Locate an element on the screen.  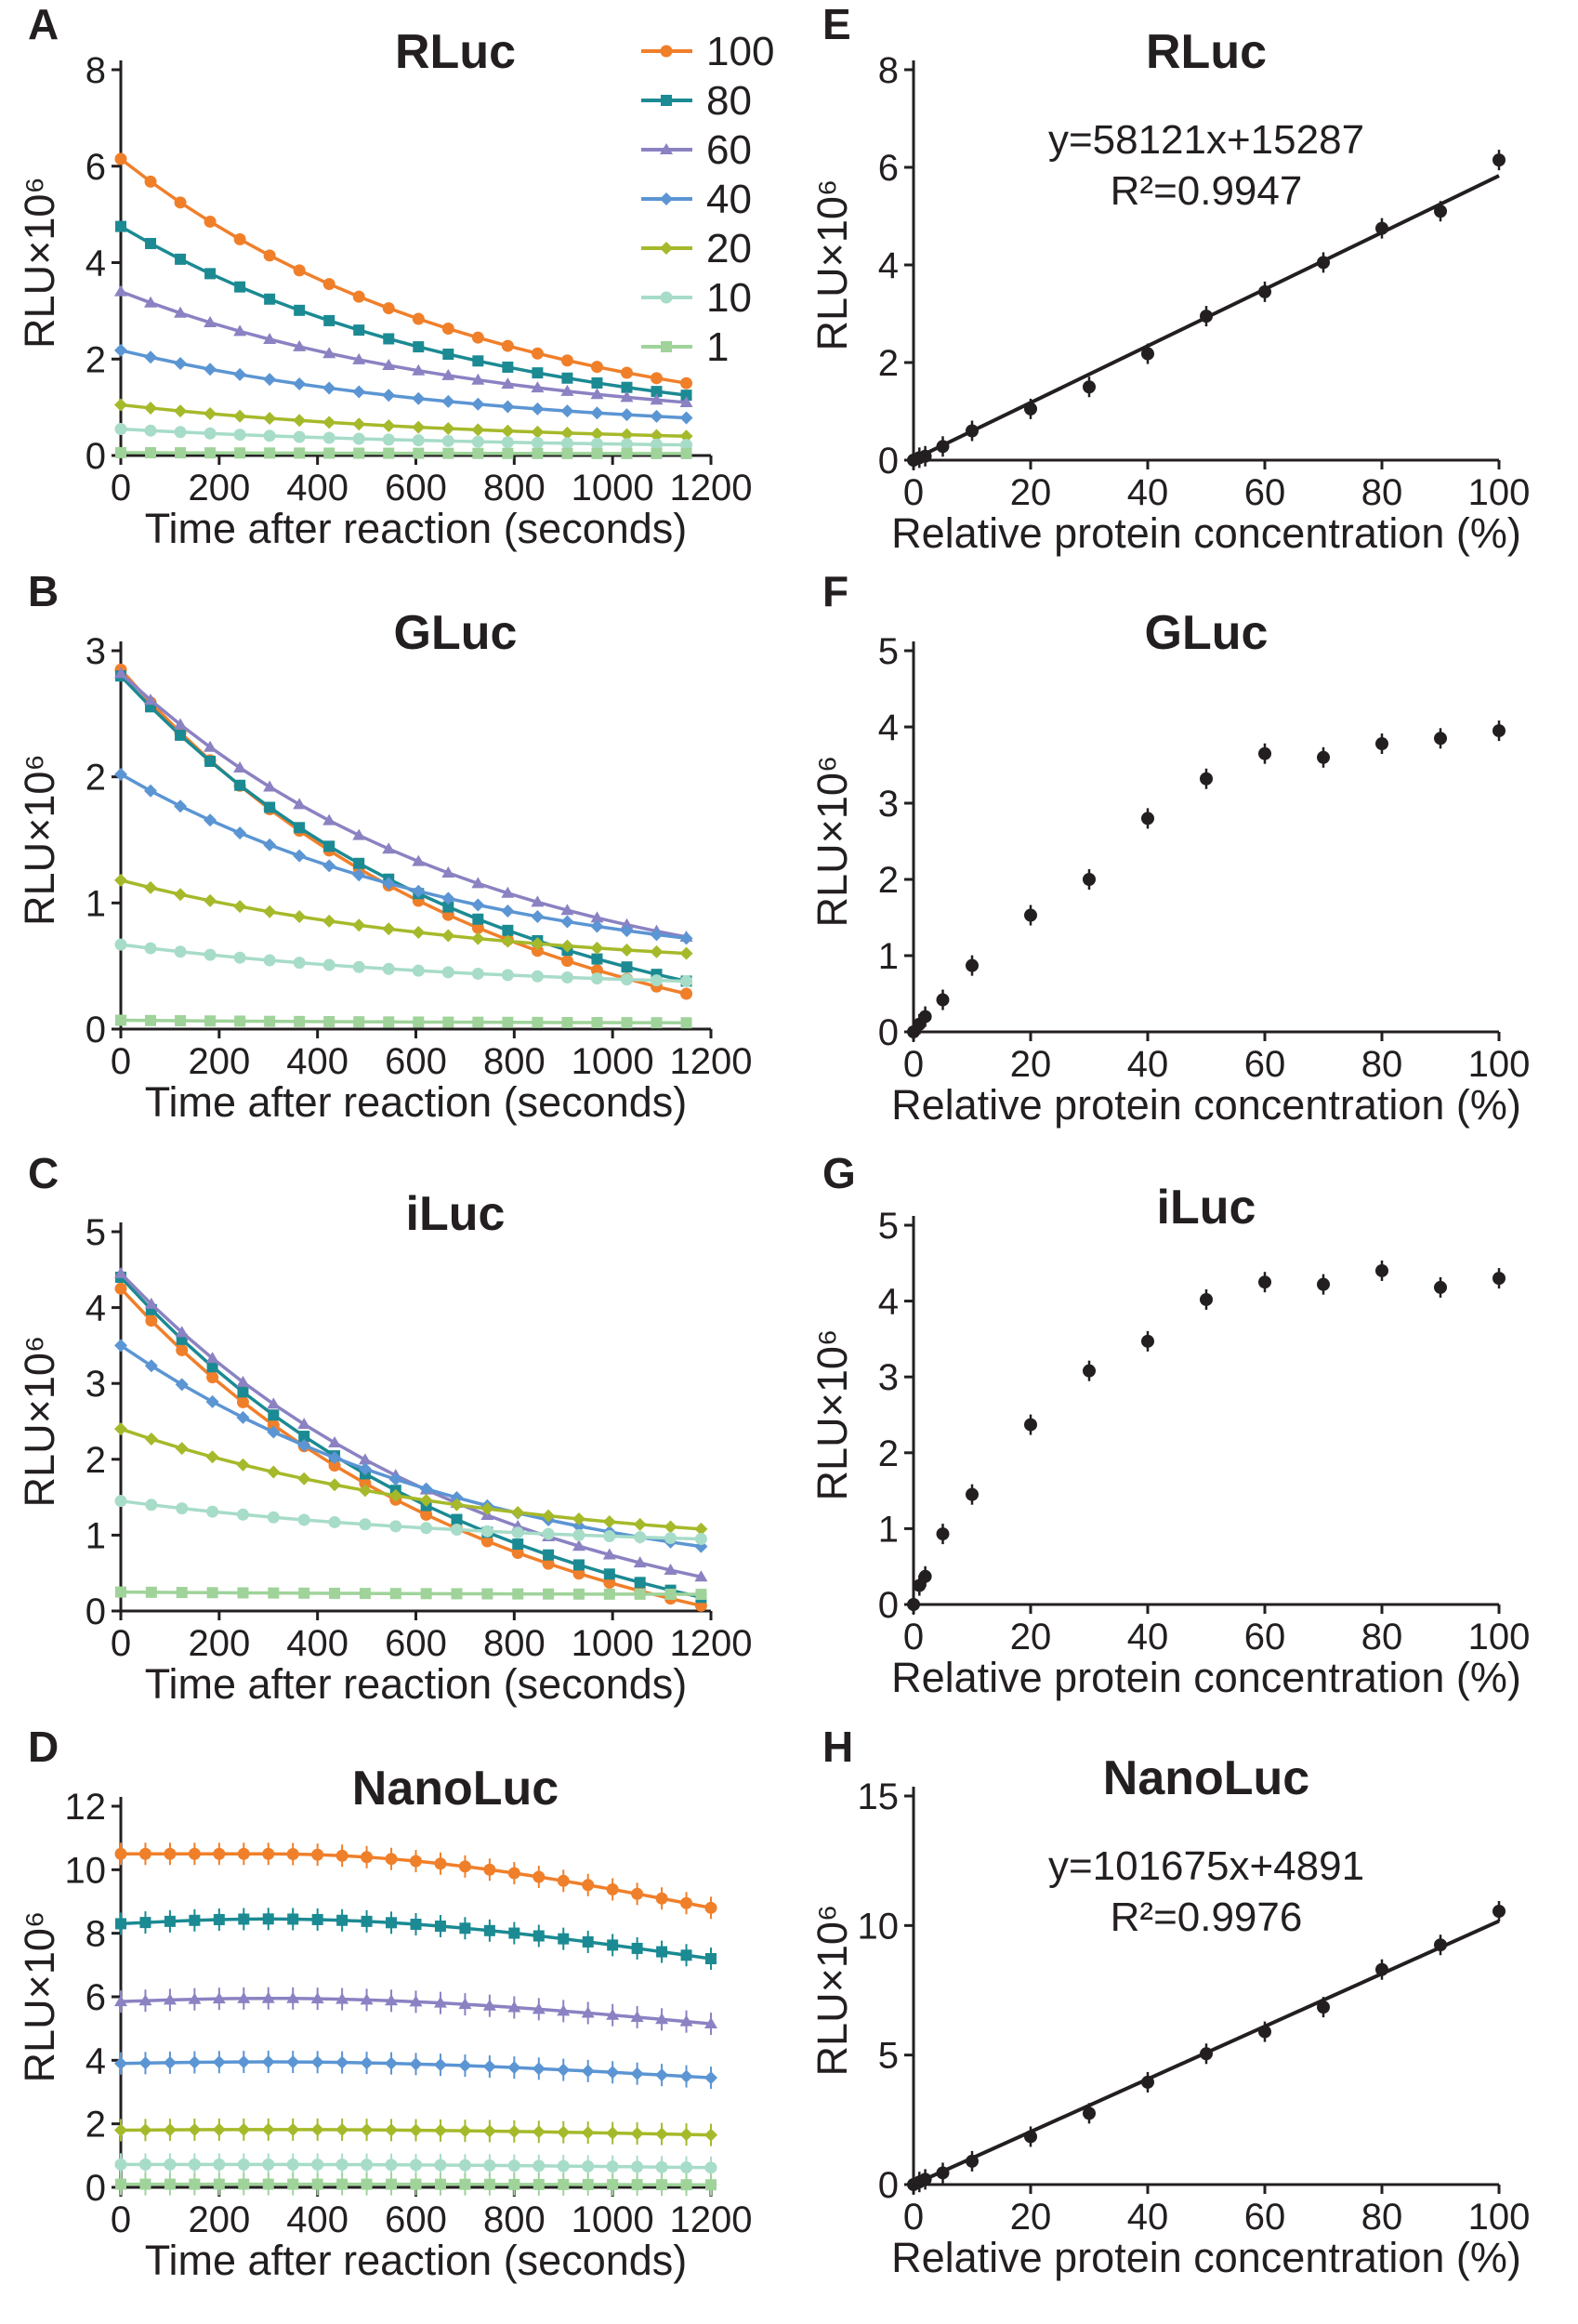
x-tick-label: 100 is located at coordinates (1499, 492).